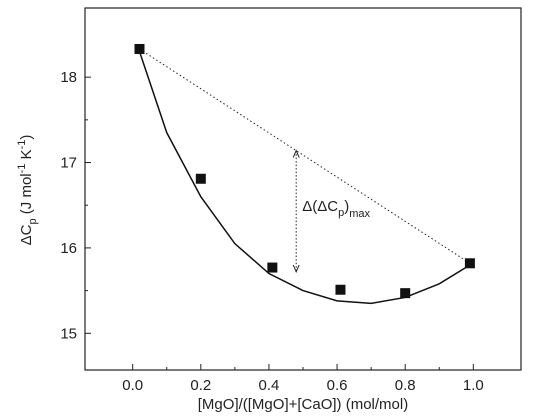 The image size is (537, 416). Describe the element at coordinates (26, 234) in the screenshot. I see `y-label-part: ΔC` at that location.